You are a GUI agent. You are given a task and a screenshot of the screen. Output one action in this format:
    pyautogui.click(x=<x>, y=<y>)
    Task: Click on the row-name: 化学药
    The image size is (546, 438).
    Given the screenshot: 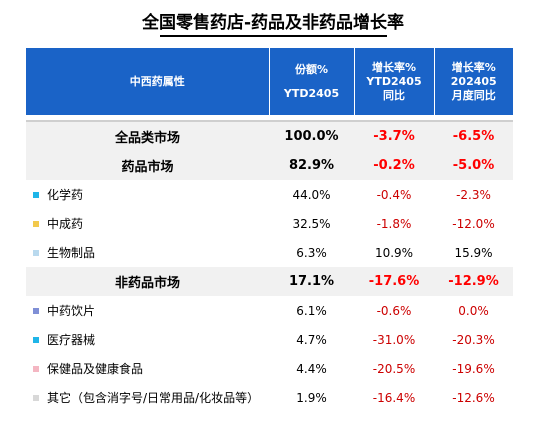 What is the action you would take?
    pyautogui.click(x=65, y=195)
    